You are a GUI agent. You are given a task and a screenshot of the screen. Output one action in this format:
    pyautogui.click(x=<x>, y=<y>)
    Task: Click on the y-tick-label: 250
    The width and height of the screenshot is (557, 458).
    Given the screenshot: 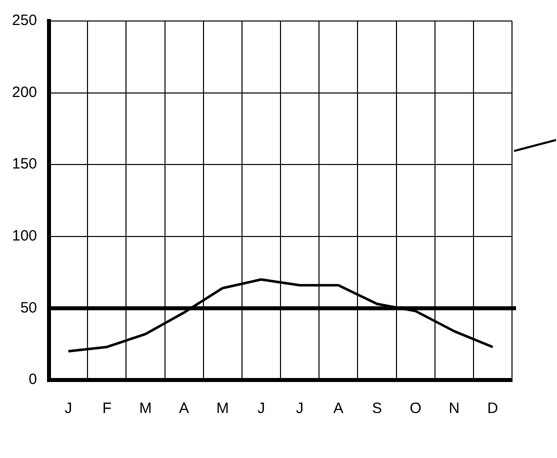 What is the action you would take?
    pyautogui.click(x=25, y=21)
    